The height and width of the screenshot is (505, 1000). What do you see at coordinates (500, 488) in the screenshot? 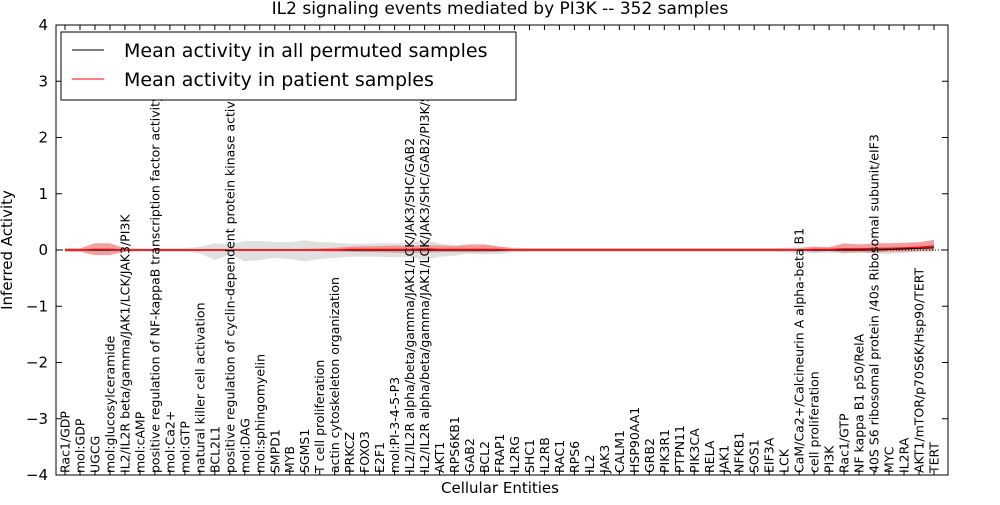
I see `x-axis-label: Cellular Entities` at bounding box center [500, 488].